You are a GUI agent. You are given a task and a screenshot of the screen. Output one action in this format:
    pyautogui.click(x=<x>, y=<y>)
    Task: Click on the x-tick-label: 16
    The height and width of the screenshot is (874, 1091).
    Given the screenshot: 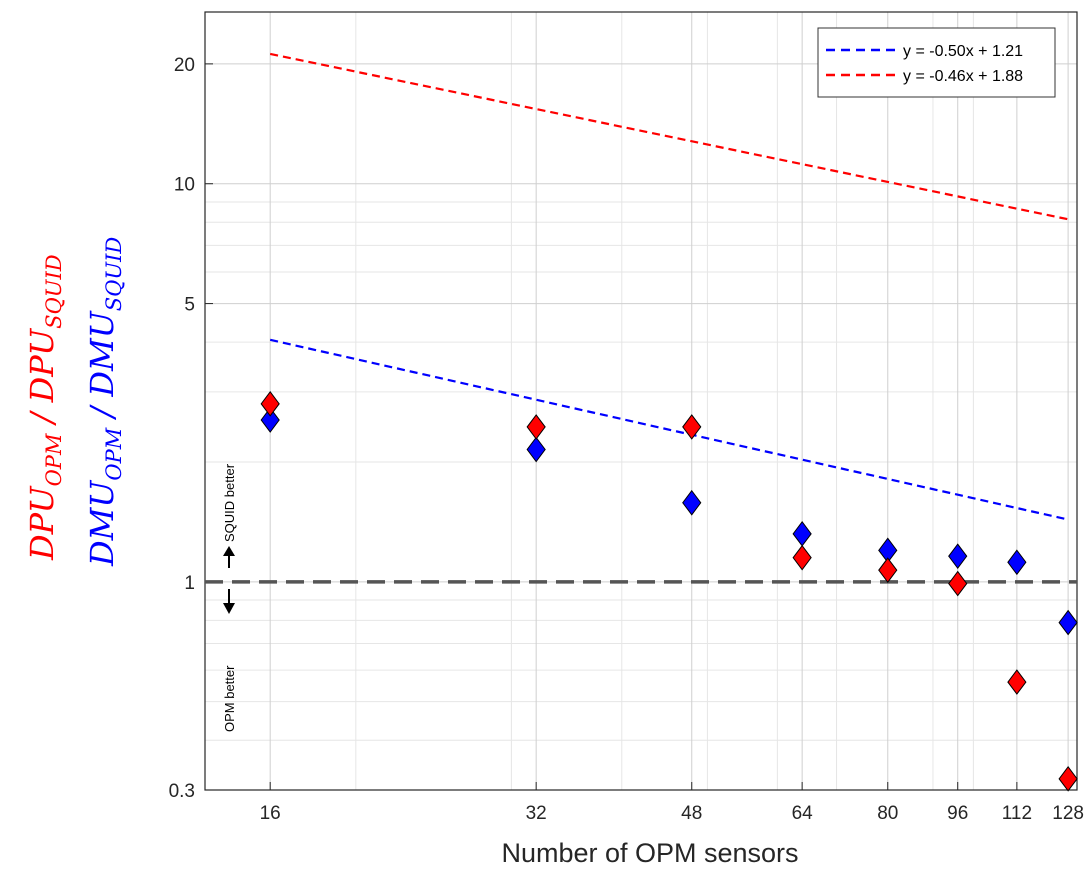 What is the action you would take?
    pyautogui.click(x=270, y=813)
    